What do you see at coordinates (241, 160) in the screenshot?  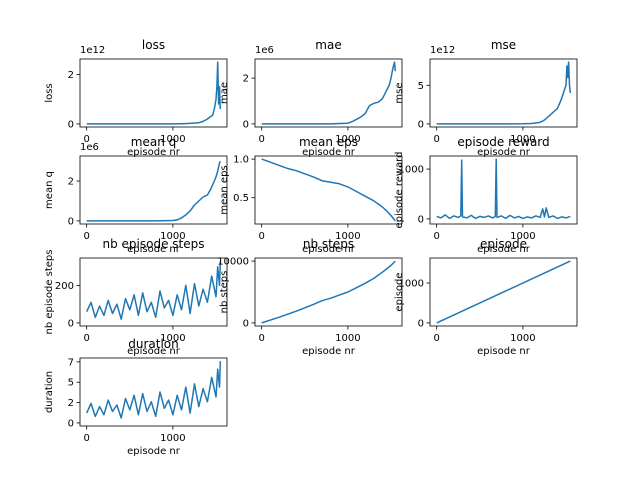 I see `y-tick-label: 1.0` at bounding box center [241, 160].